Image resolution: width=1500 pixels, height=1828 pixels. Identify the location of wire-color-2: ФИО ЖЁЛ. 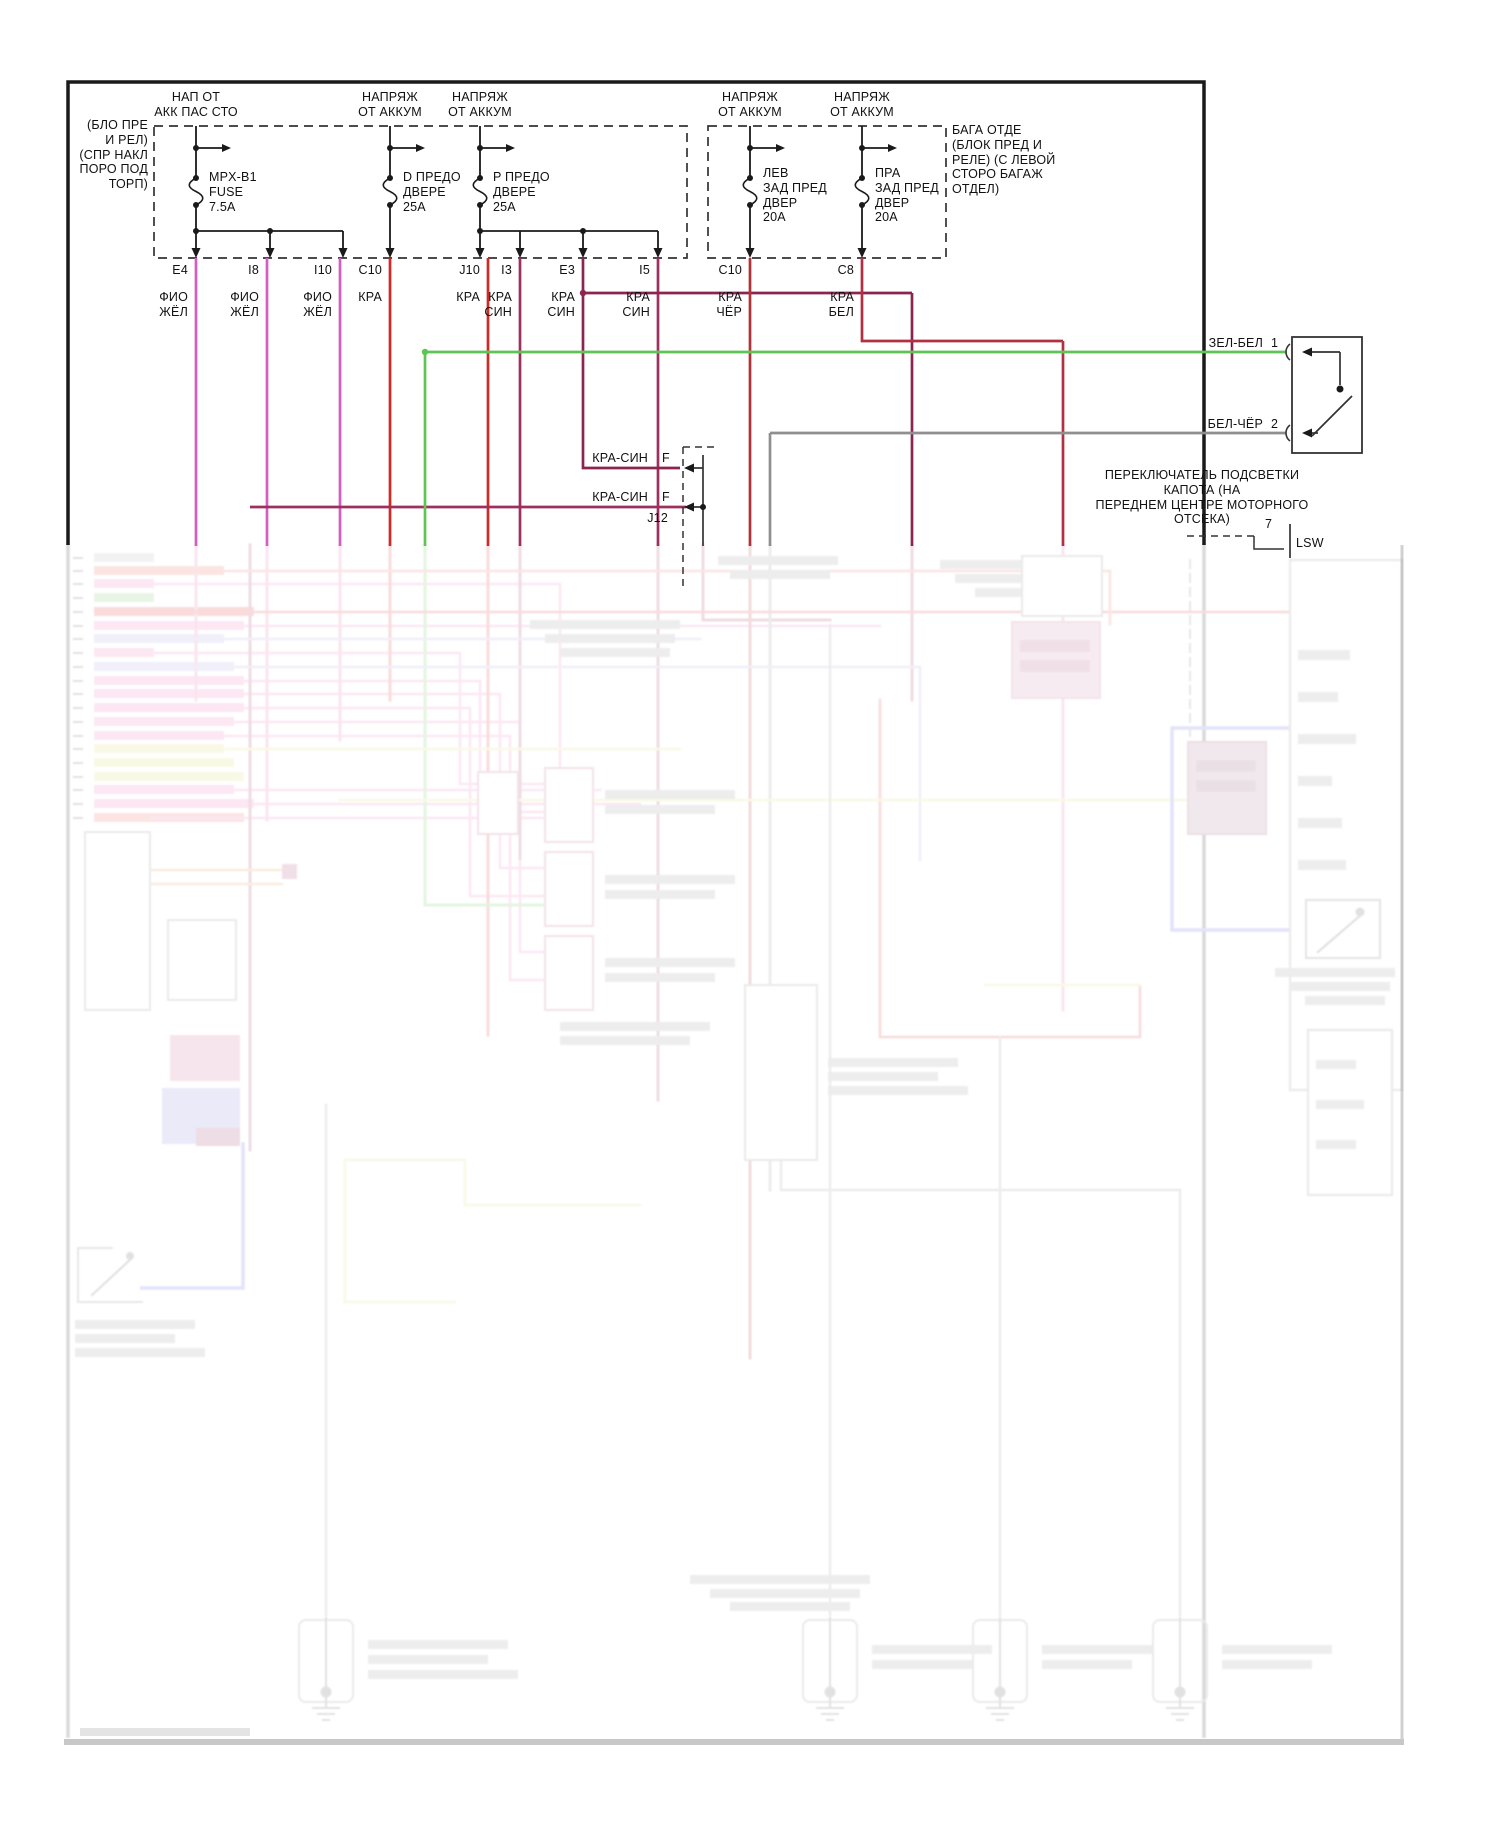
(244, 304).